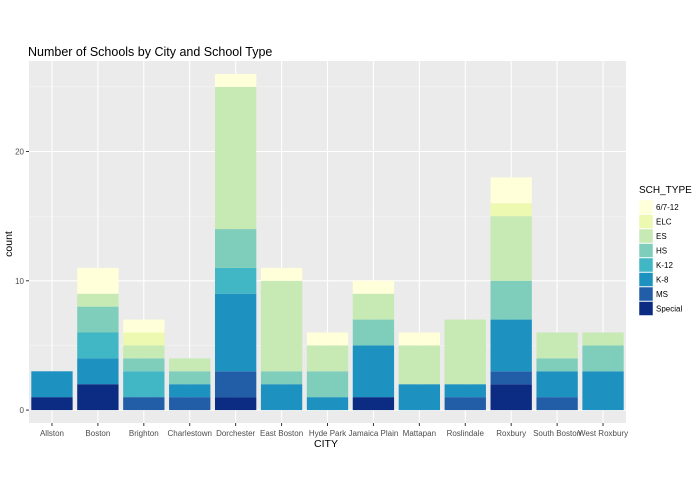 The image size is (695, 499). I want to click on y-tick-label: 20, so click(19, 152).